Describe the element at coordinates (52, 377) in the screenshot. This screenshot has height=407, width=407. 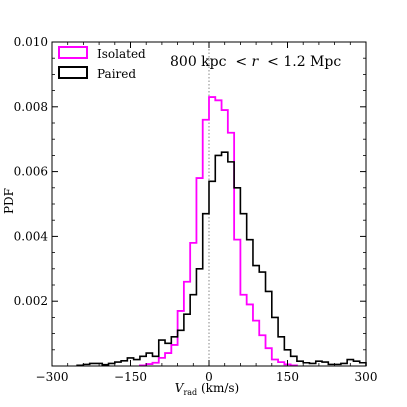
I see `x-tick-label: −300` at that location.